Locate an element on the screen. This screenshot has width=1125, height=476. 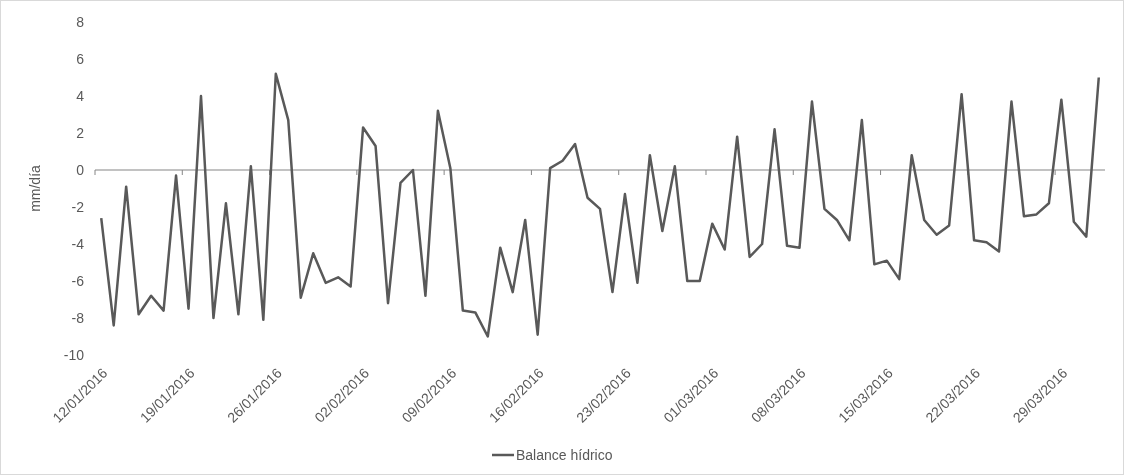
y-axis-title: mm/día is located at coordinates (35, 188).